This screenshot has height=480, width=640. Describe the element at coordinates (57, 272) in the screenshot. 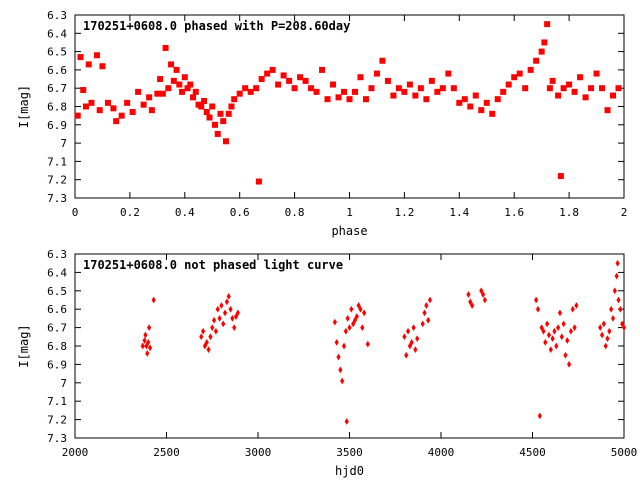

I see `unphased-y-tick-label: 6.4` at that location.